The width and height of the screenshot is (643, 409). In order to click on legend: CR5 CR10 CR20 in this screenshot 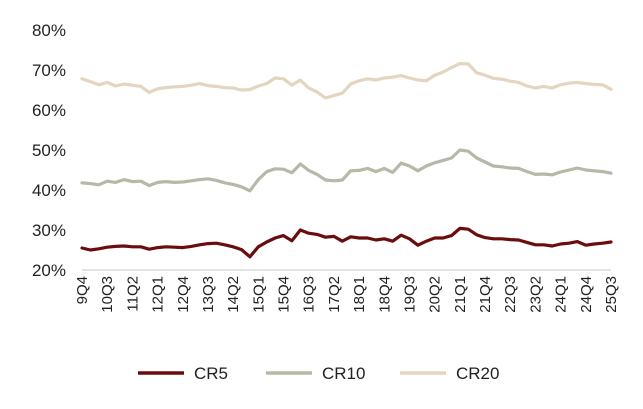, I will do `click(318, 373)`.